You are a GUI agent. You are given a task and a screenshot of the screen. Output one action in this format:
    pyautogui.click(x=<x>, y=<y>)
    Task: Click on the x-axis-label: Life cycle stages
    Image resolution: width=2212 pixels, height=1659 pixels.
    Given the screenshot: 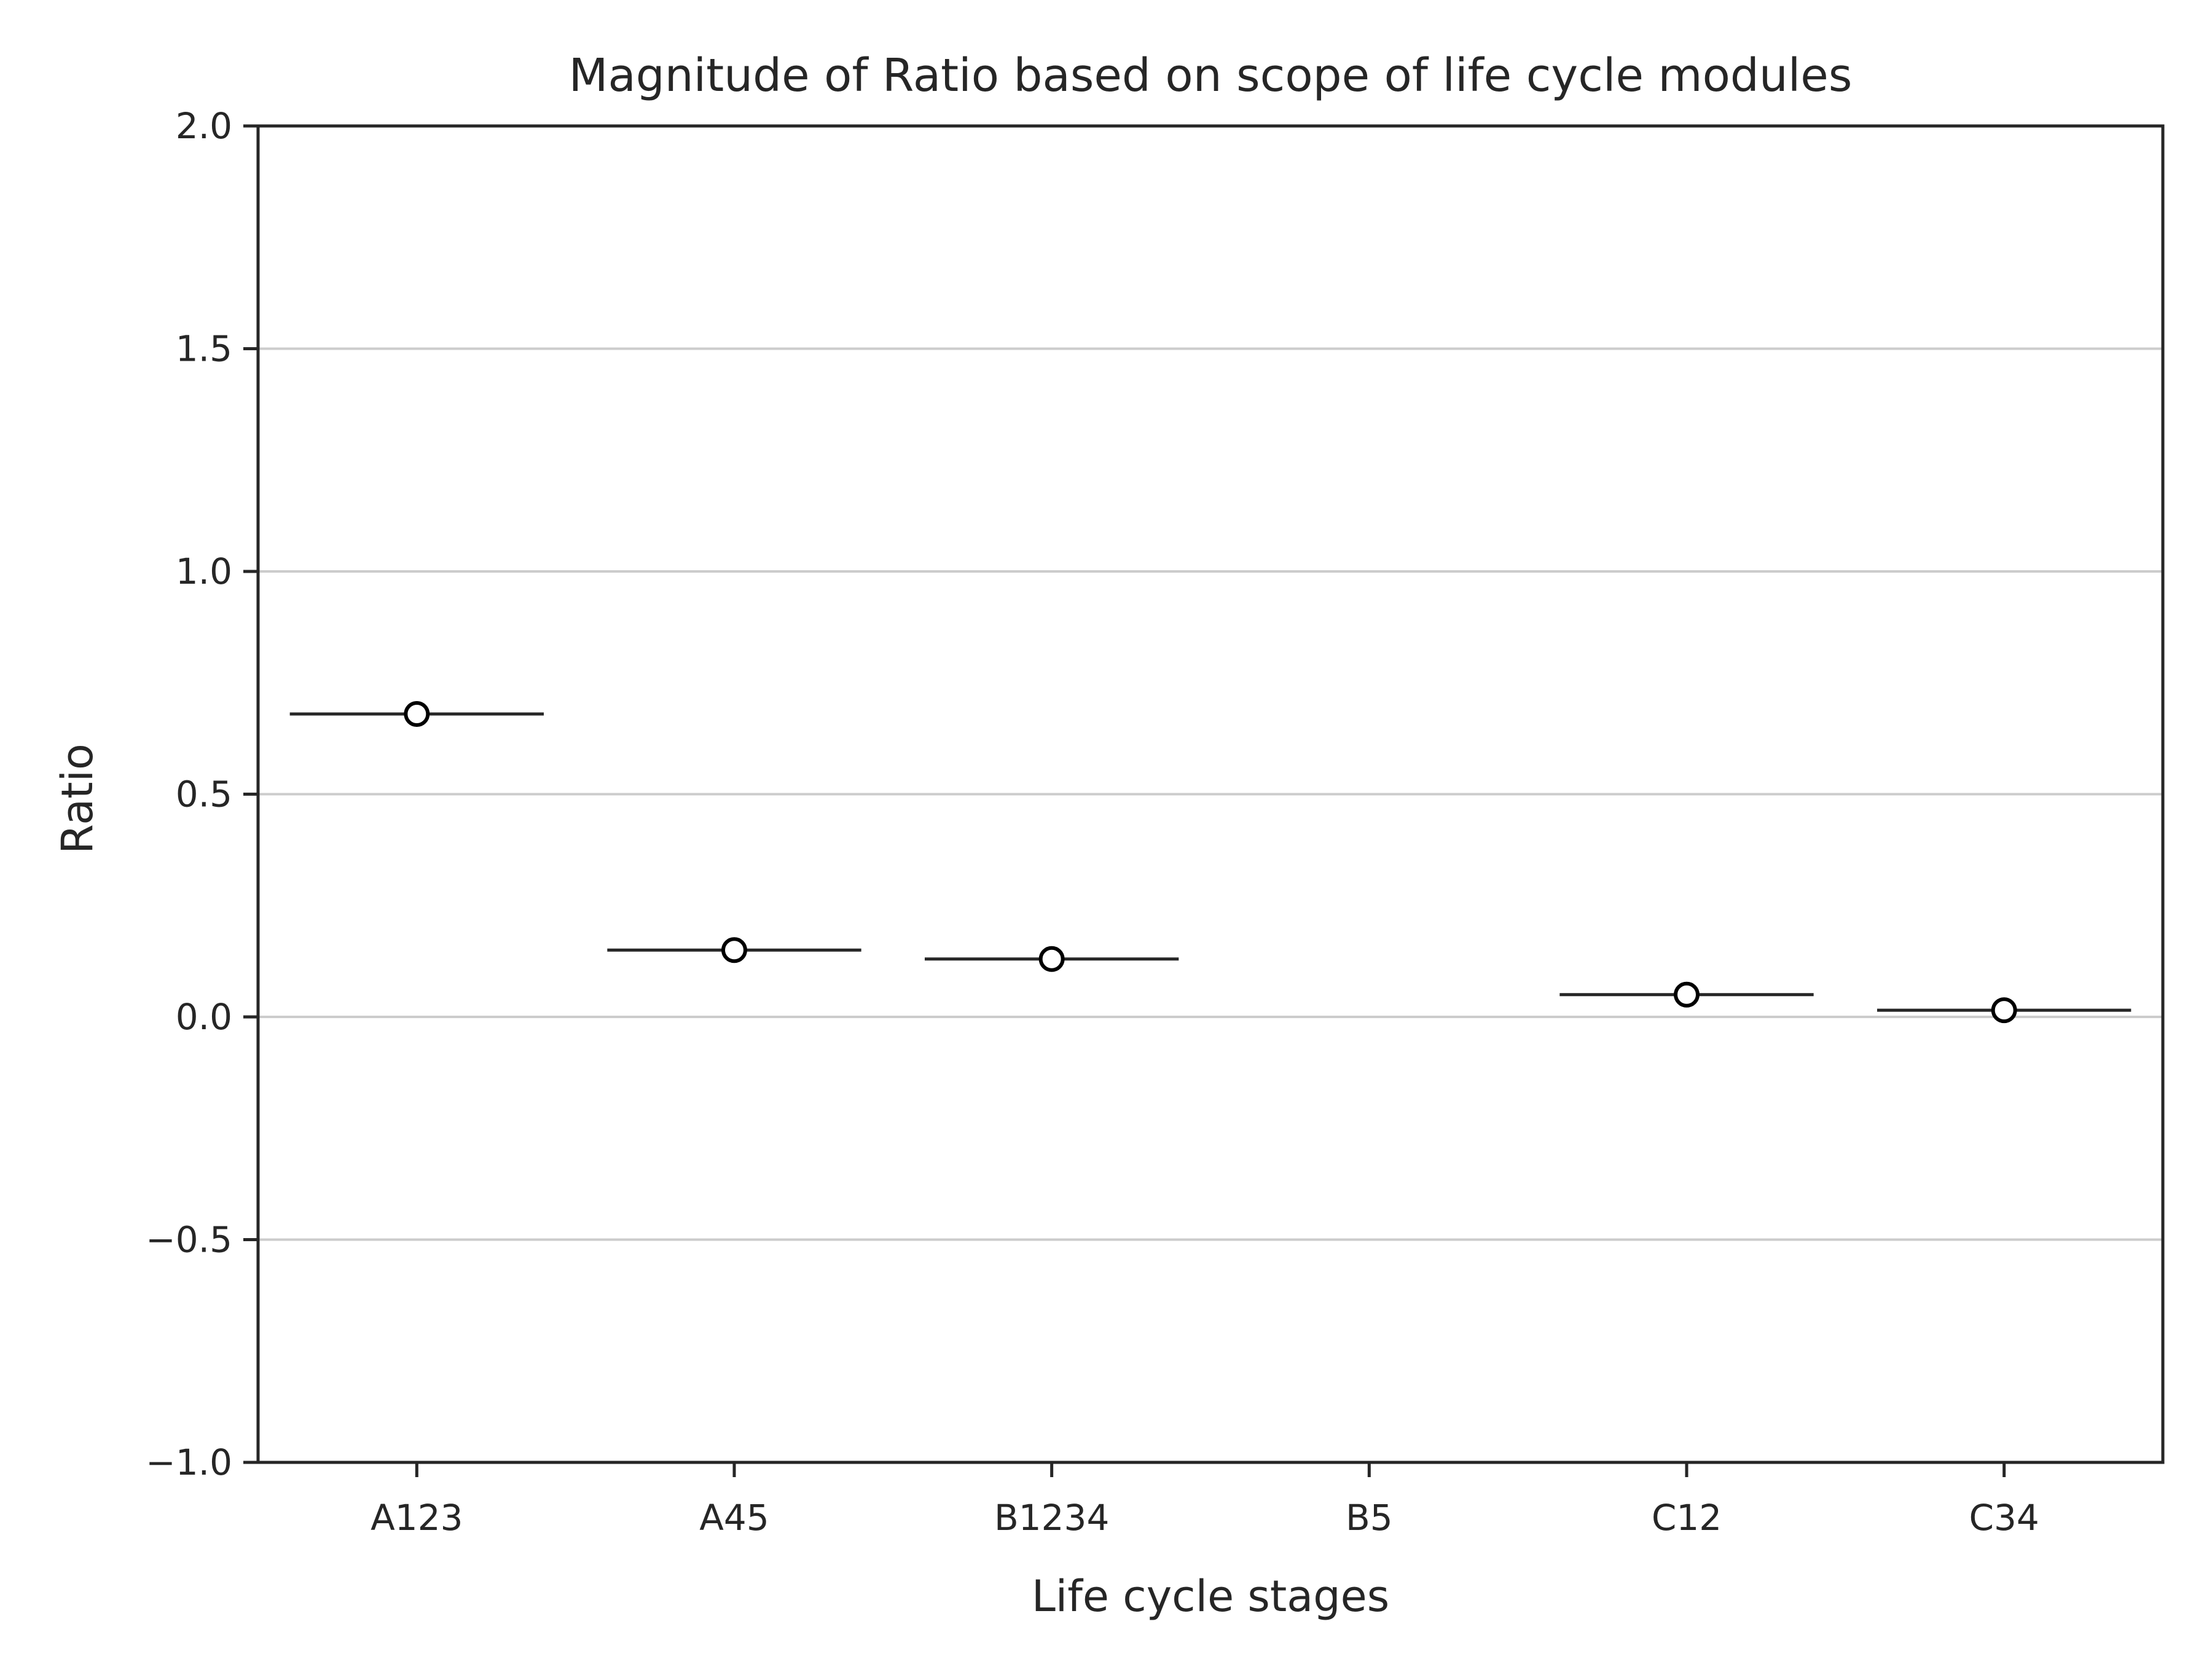 What is the action you would take?
    pyautogui.click(x=1210, y=1596)
    